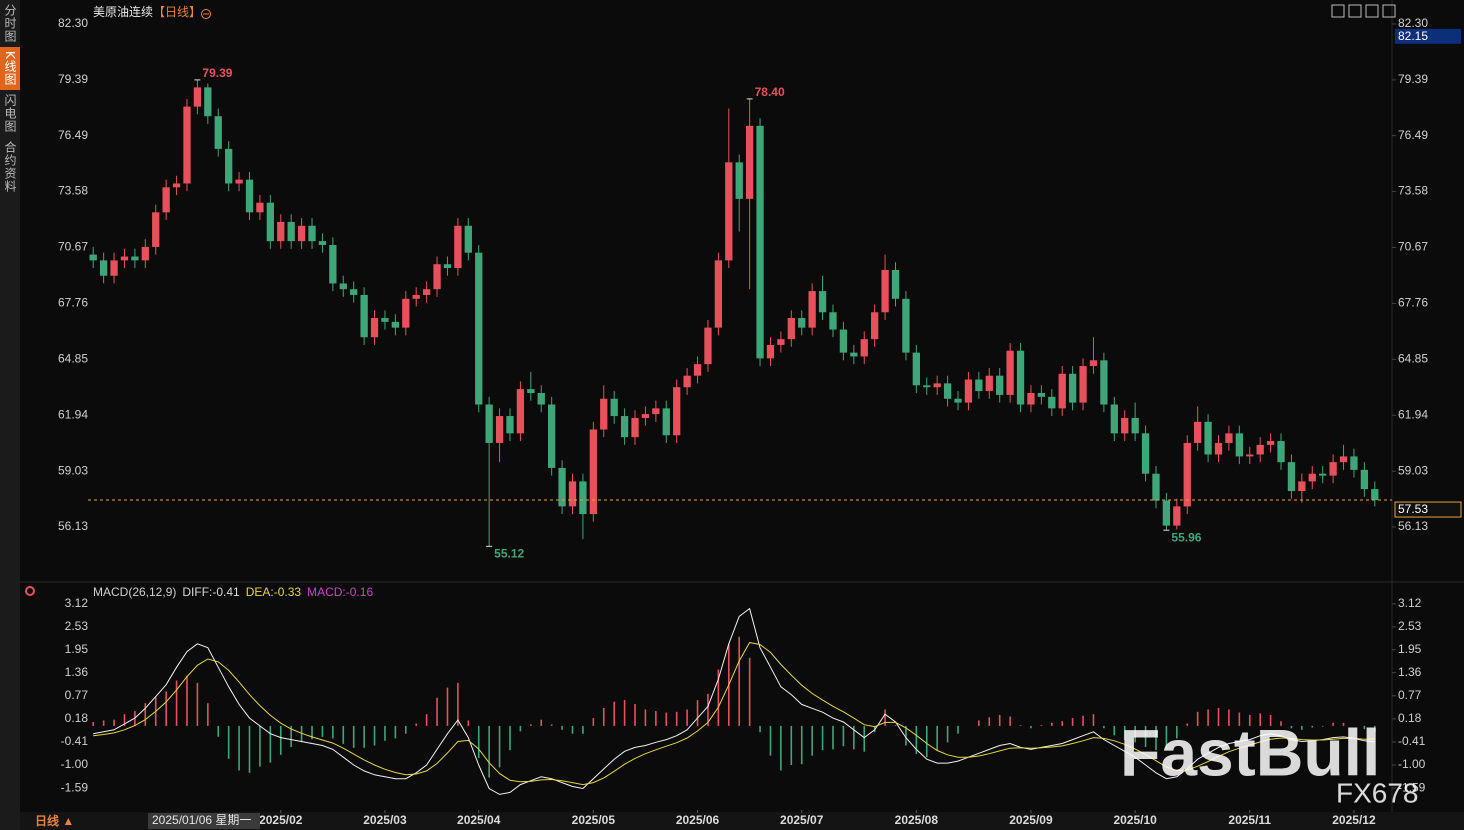  I want to click on y-tick-label: 59.03, so click(73, 470).